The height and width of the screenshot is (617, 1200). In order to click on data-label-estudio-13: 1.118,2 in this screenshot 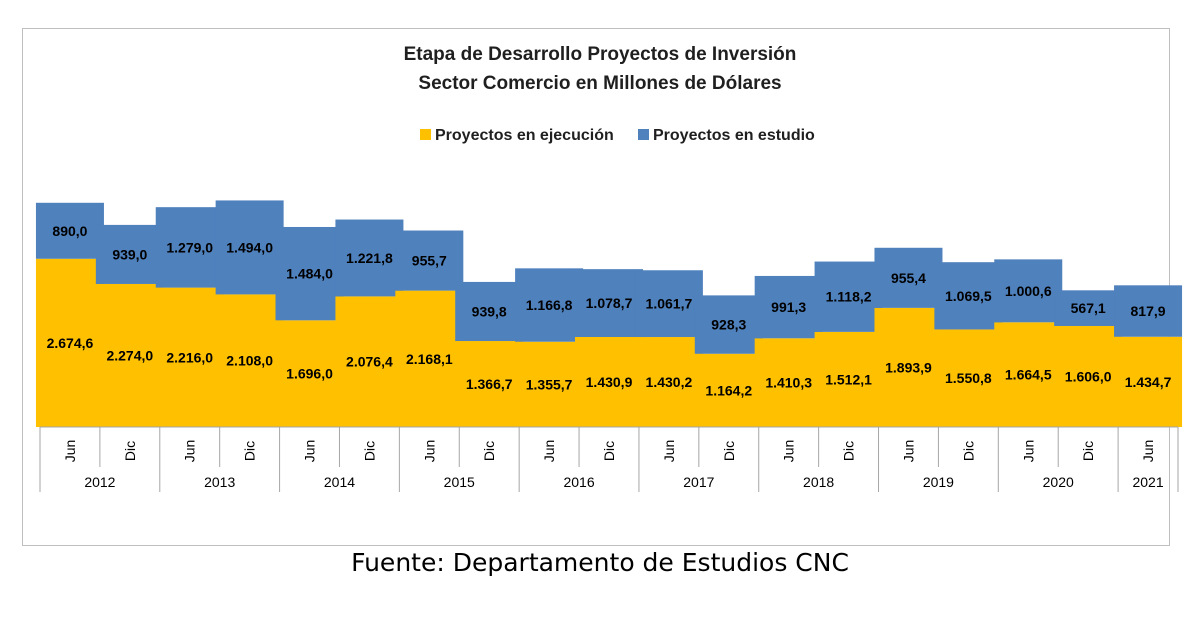, I will do `click(849, 297)`.